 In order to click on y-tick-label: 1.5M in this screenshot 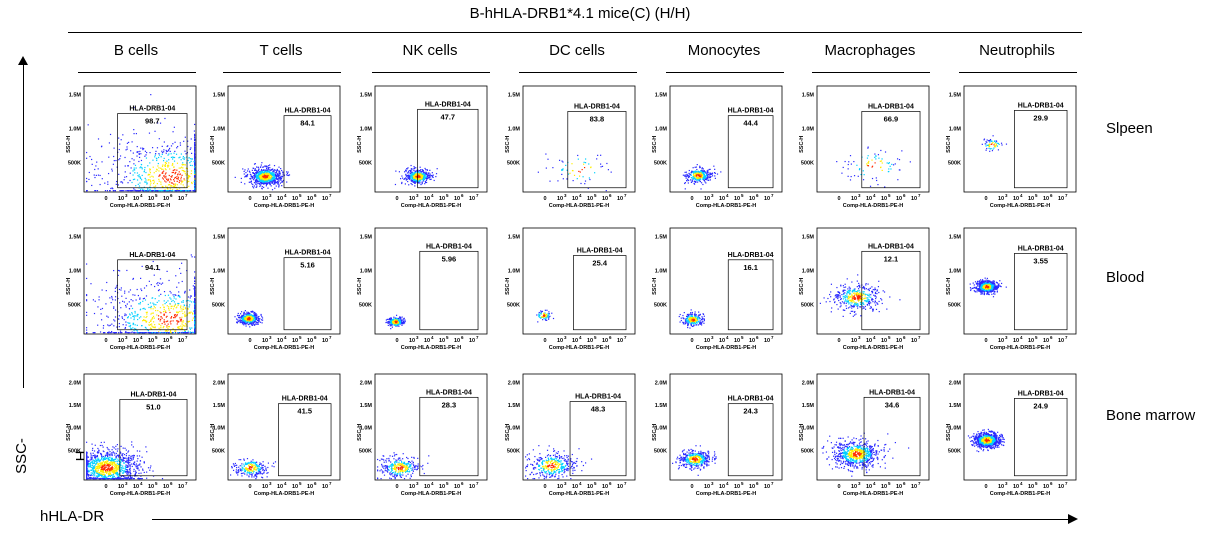, I will do `click(514, 95)`.